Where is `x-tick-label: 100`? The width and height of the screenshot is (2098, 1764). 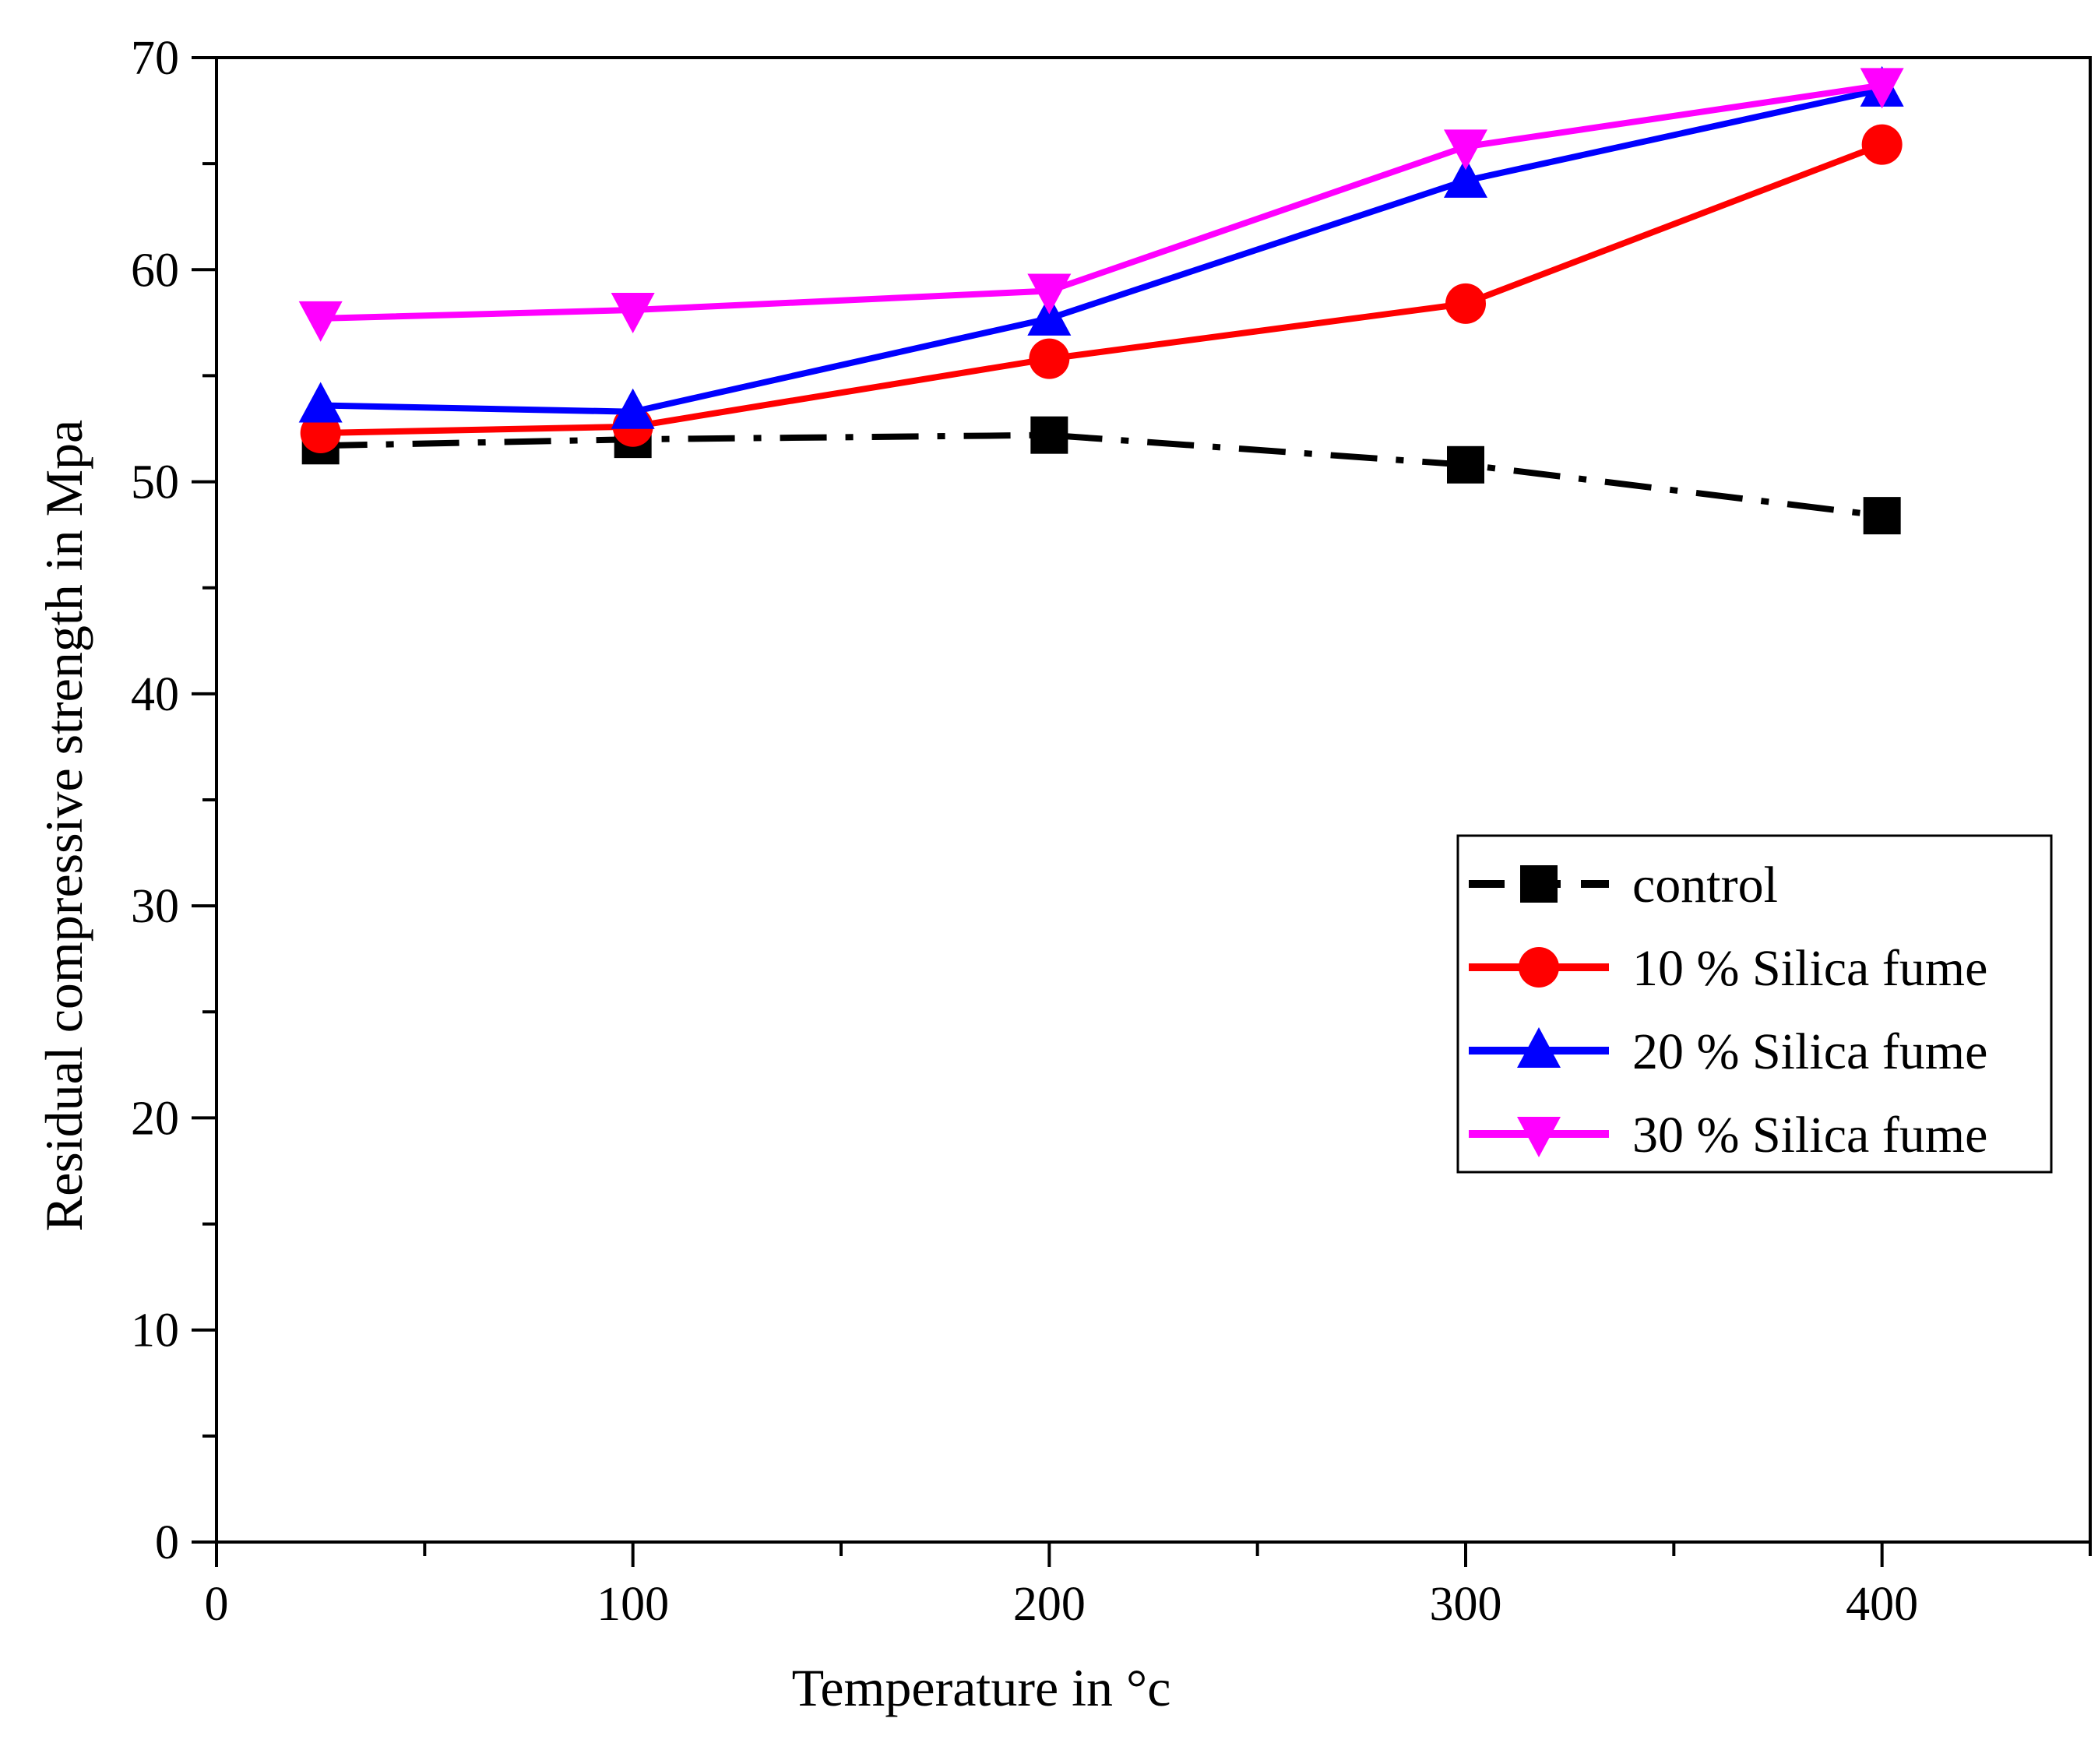 x-tick-label: 100 is located at coordinates (633, 1605).